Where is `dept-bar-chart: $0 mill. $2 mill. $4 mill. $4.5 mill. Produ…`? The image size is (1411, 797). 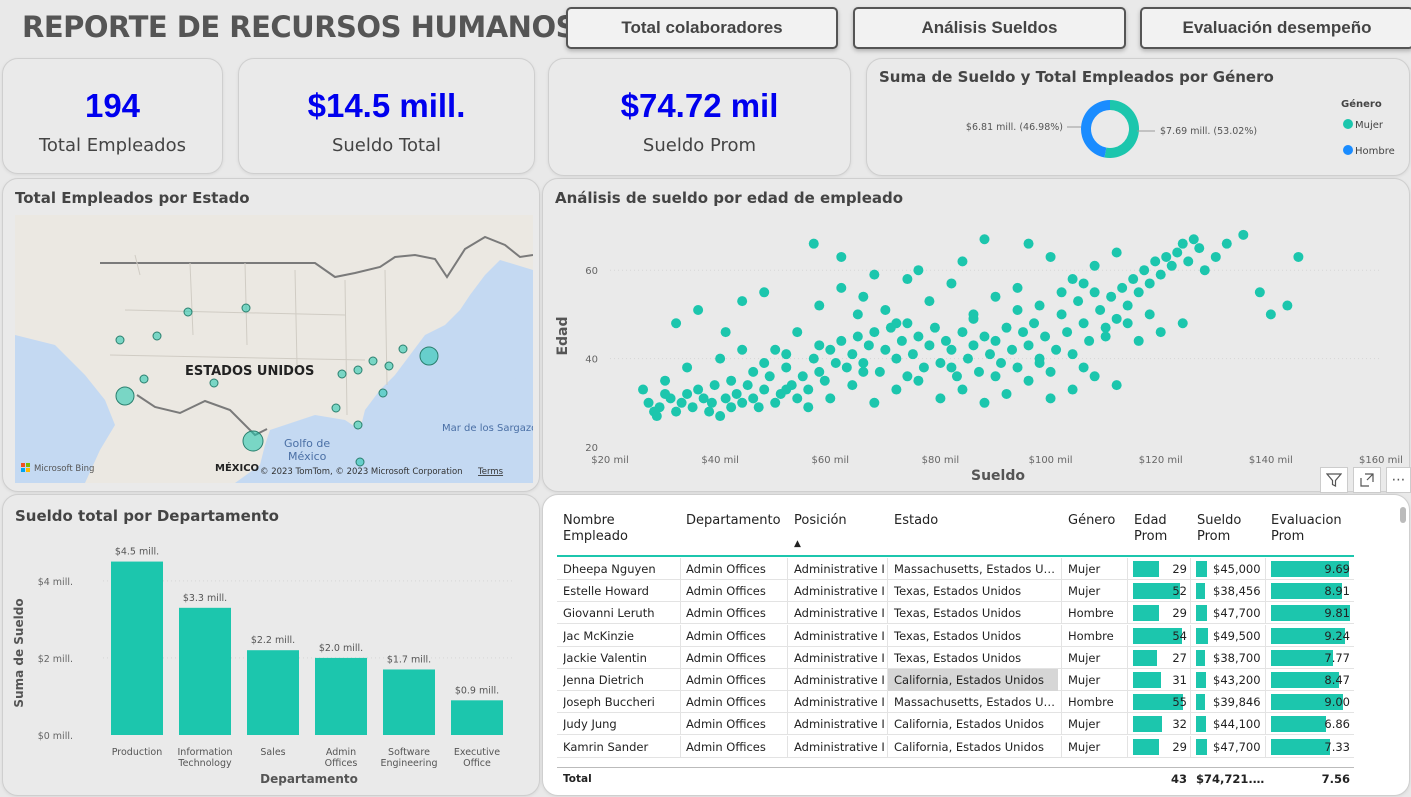
dept-bar-chart: $0 mill. $2 mill. $4 mill. $4.5 mill. Produ… is located at coordinates (272, 646).